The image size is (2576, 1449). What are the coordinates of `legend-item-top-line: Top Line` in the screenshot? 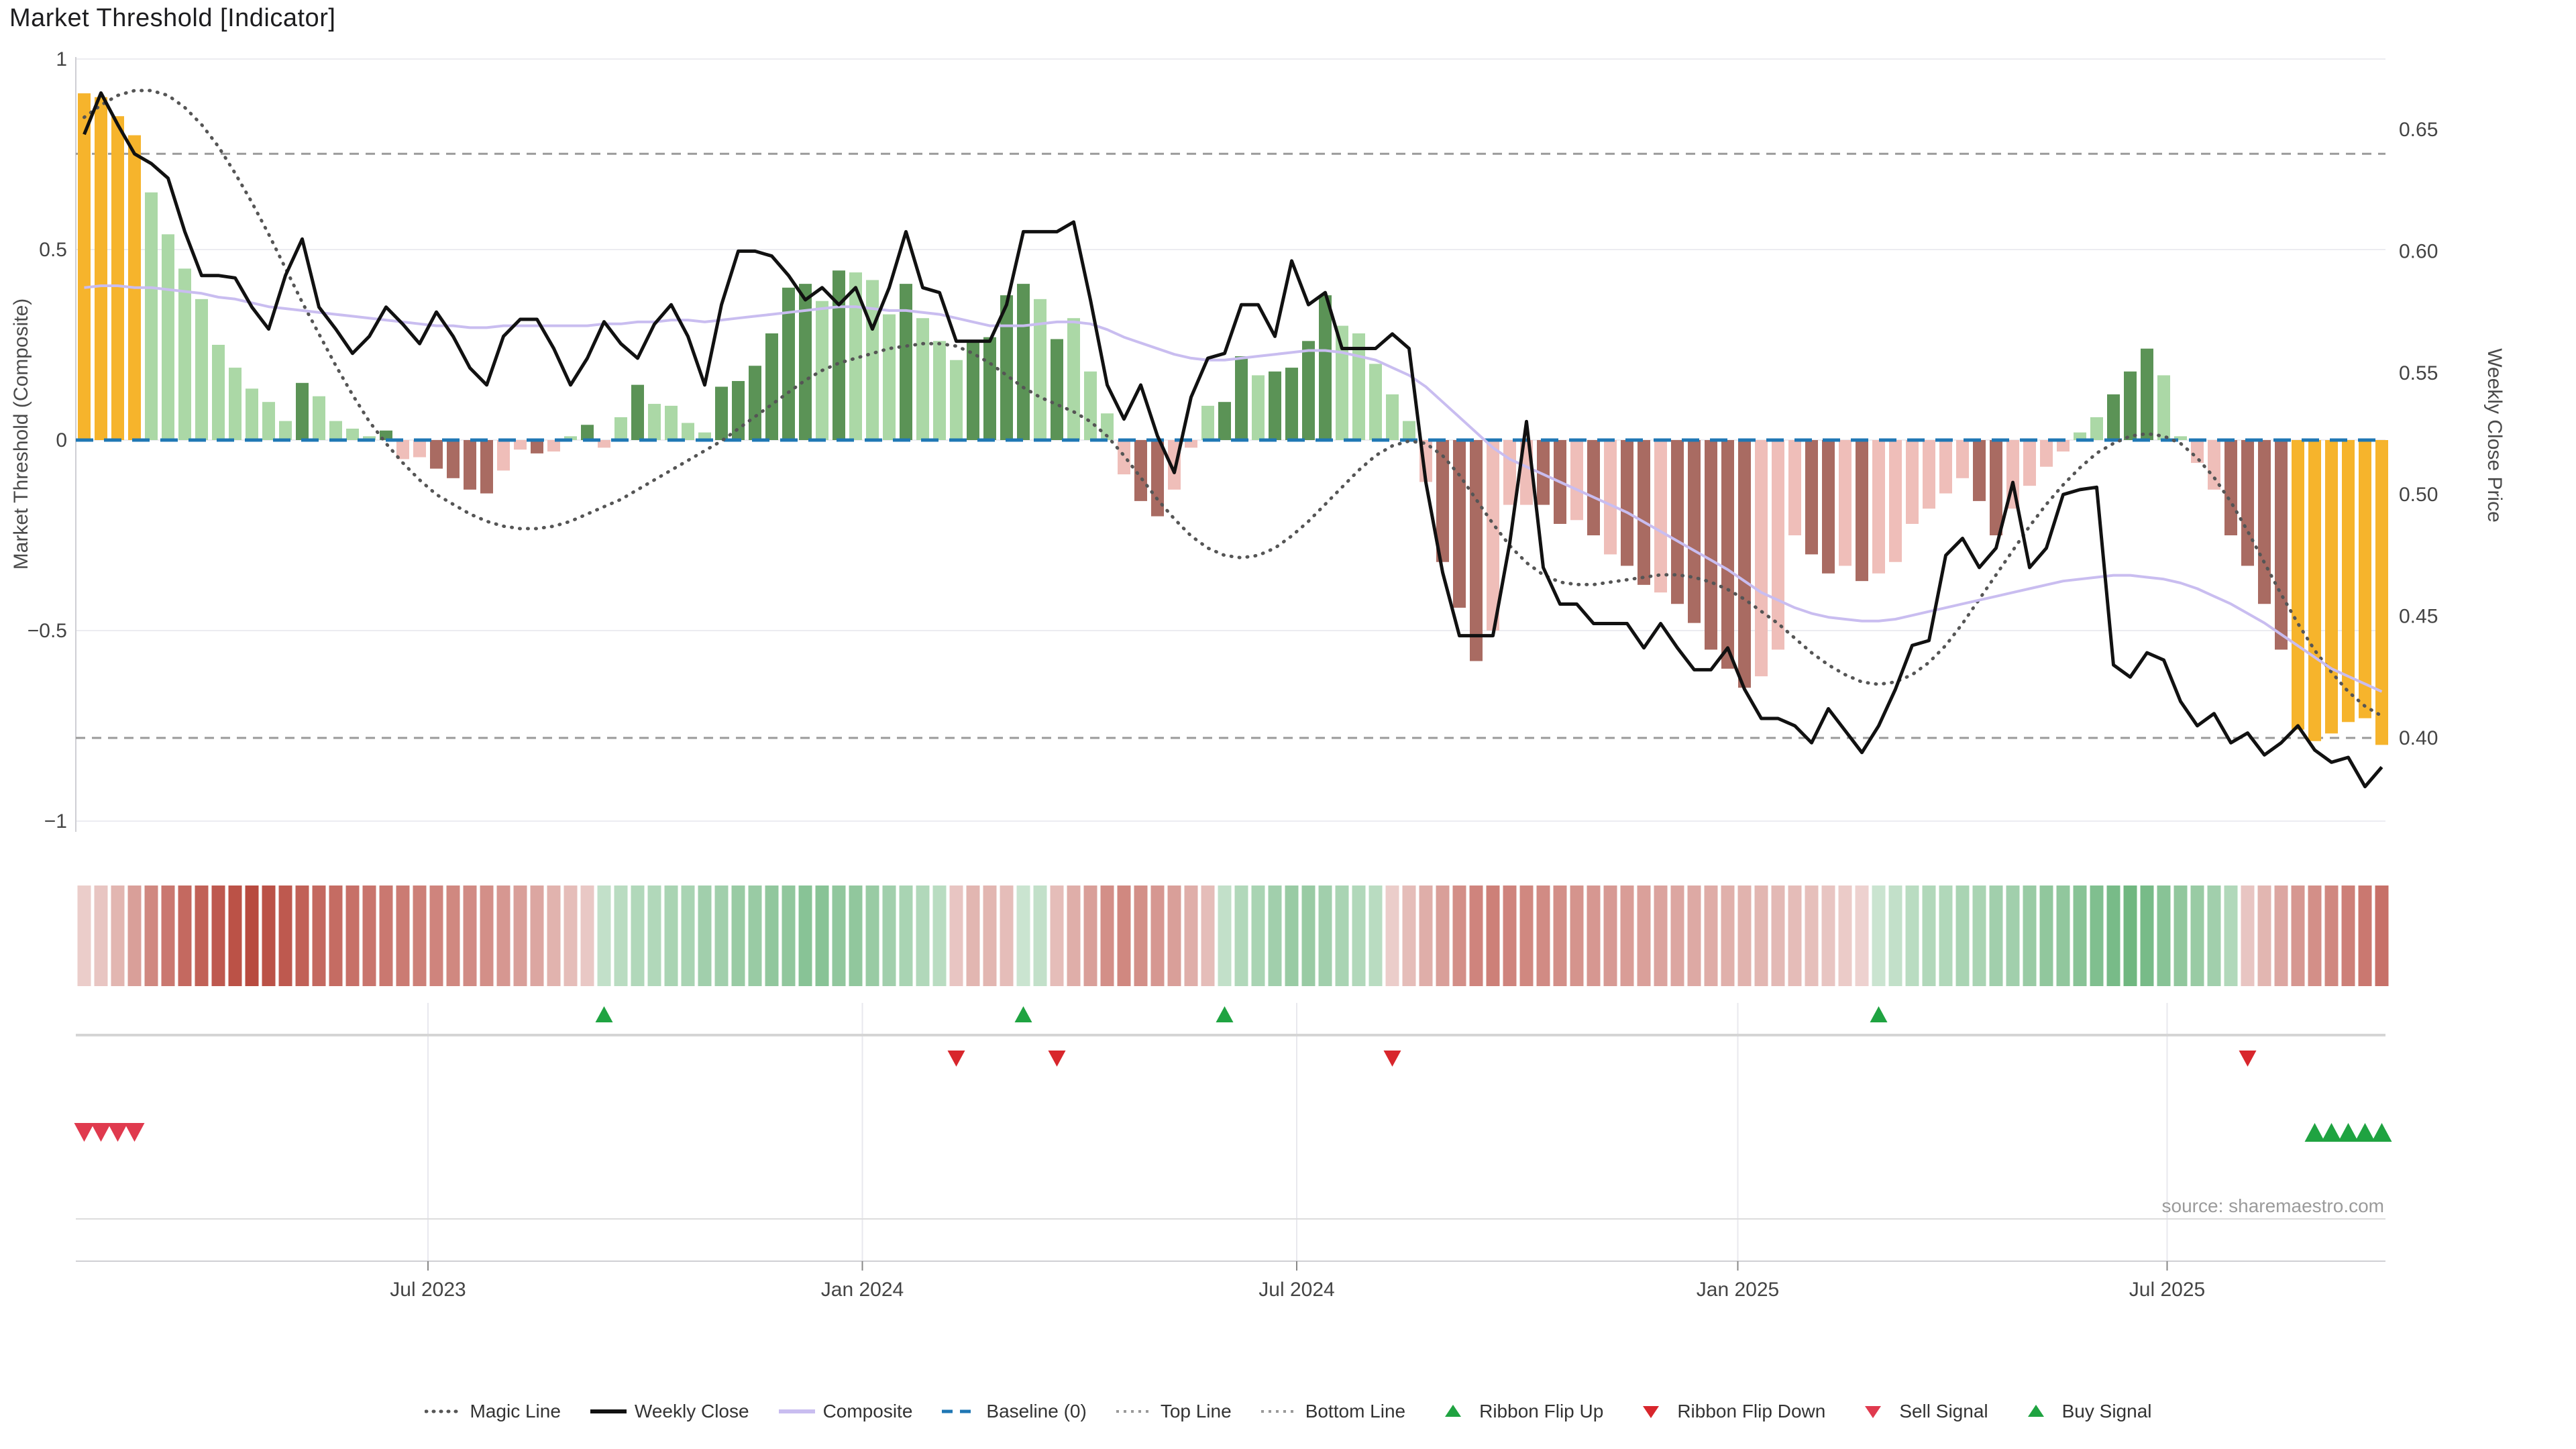 It's located at (1173, 1411).